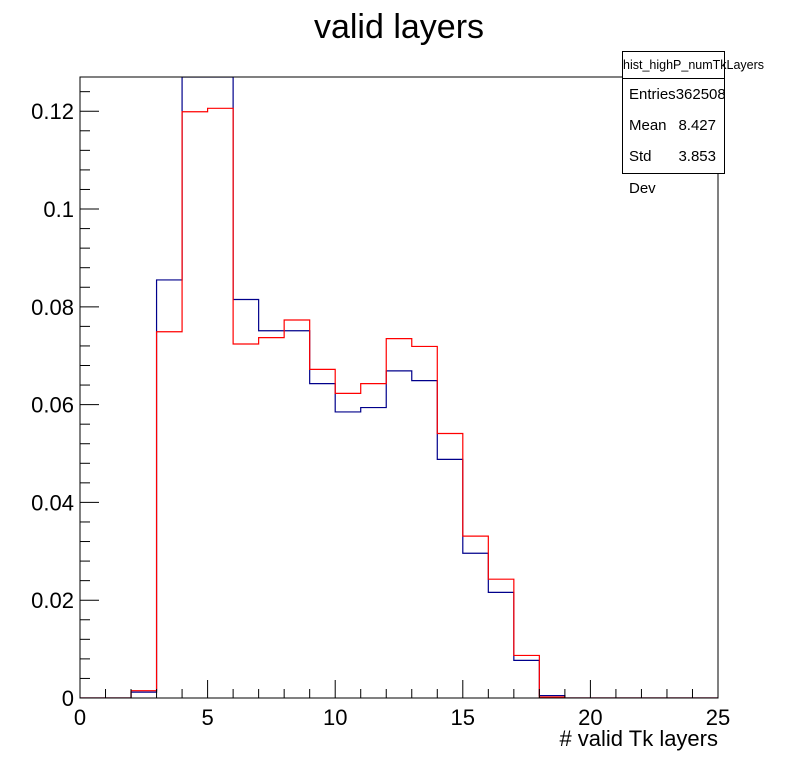 The image size is (798, 776). I want to click on stats-row-stddev: Std Dev 3.853, so click(673, 169).